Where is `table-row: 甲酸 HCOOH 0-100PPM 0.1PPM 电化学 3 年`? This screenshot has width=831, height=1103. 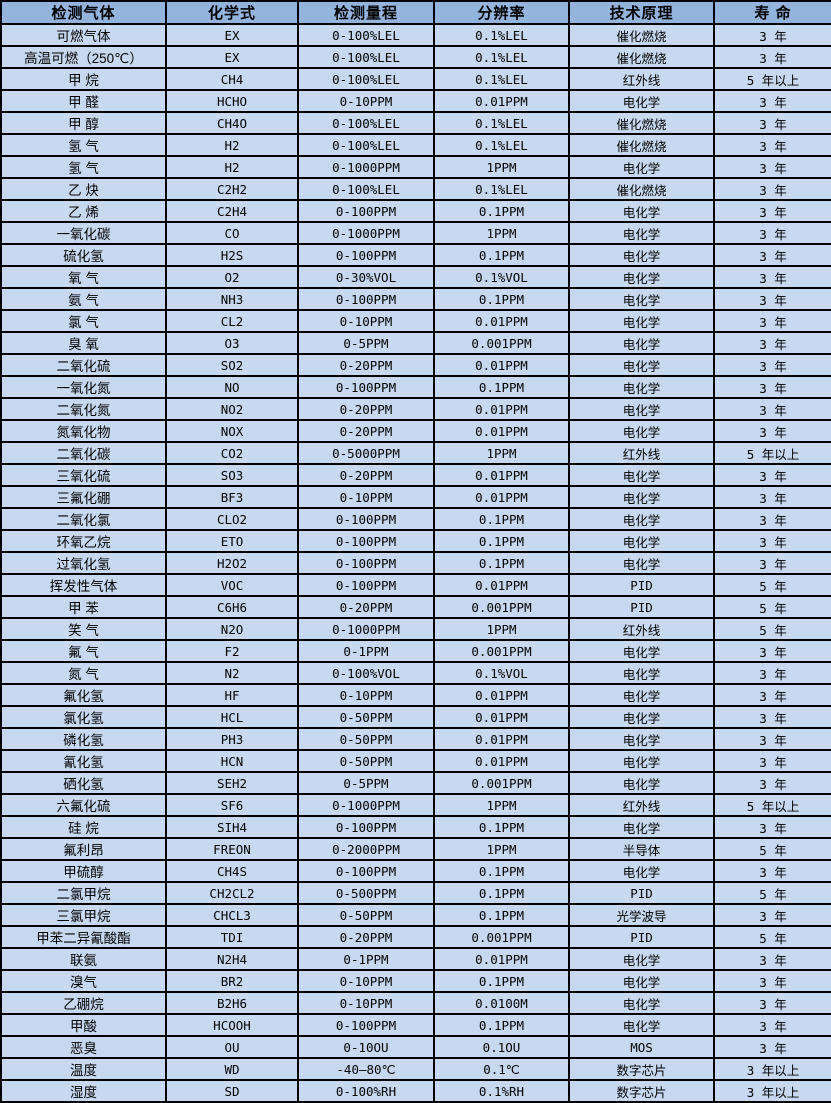
table-row: 甲酸 HCOOH 0-100PPM 0.1PPM 电化学 3 年 is located at coordinates (415, 1025).